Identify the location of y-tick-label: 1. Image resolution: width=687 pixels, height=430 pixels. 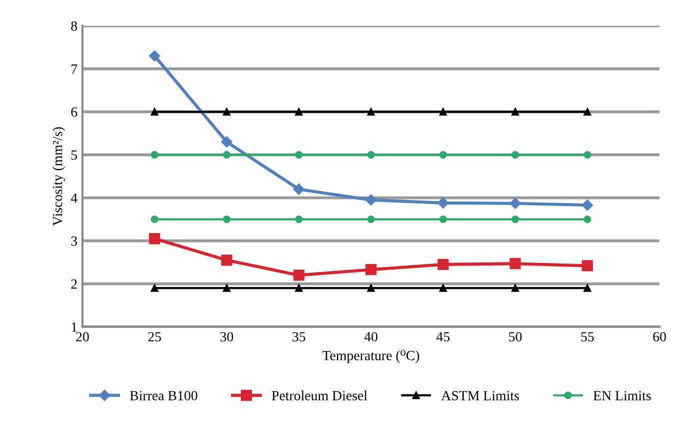
(74, 327).